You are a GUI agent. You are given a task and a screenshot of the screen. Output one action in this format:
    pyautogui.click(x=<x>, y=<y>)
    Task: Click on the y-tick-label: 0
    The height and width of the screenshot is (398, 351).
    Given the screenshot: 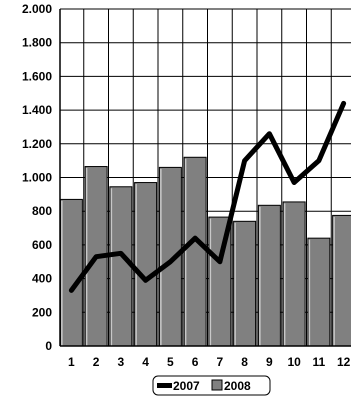 What is the action you would take?
    pyautogui.click(x=48, y=346)
    